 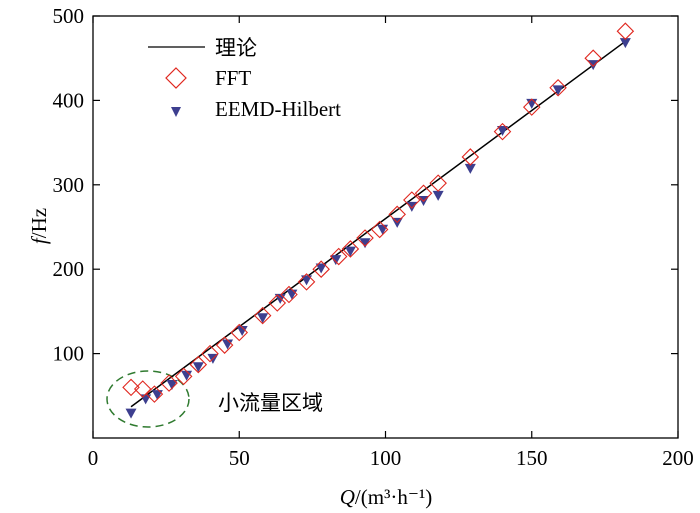 I want to click on legend-fft-label: FFT, so click(x=233, y=78).